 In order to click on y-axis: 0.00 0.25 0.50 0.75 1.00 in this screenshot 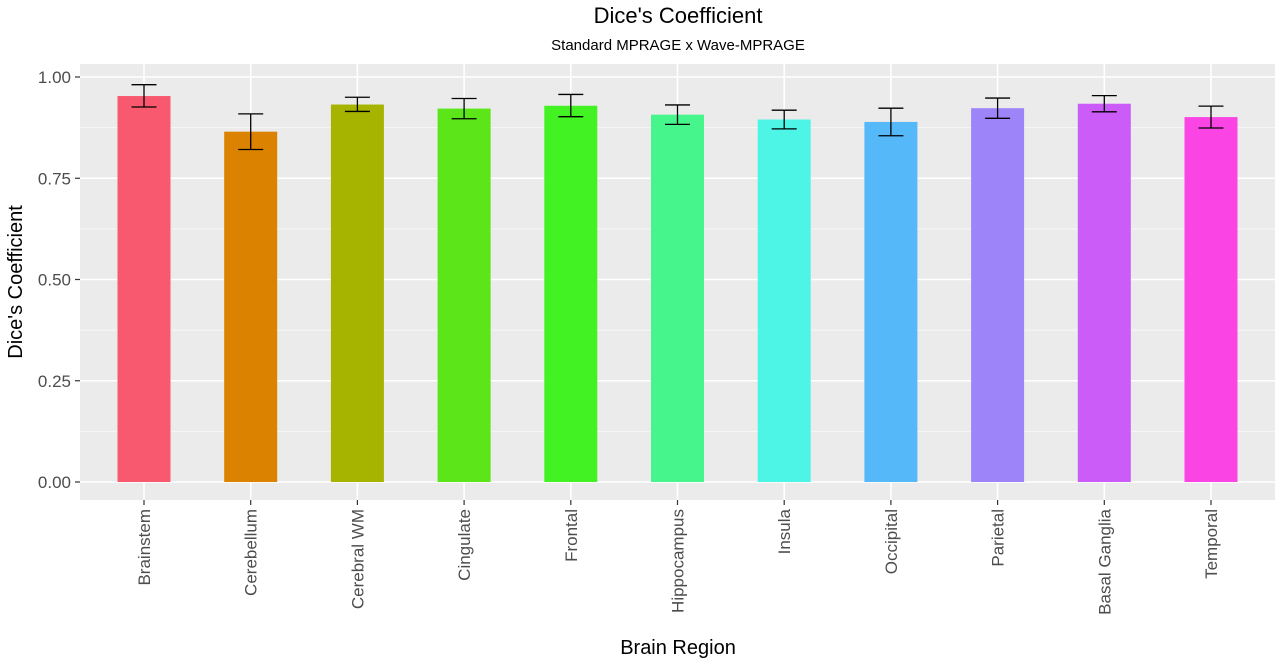, I will do `click(59, 280)`.